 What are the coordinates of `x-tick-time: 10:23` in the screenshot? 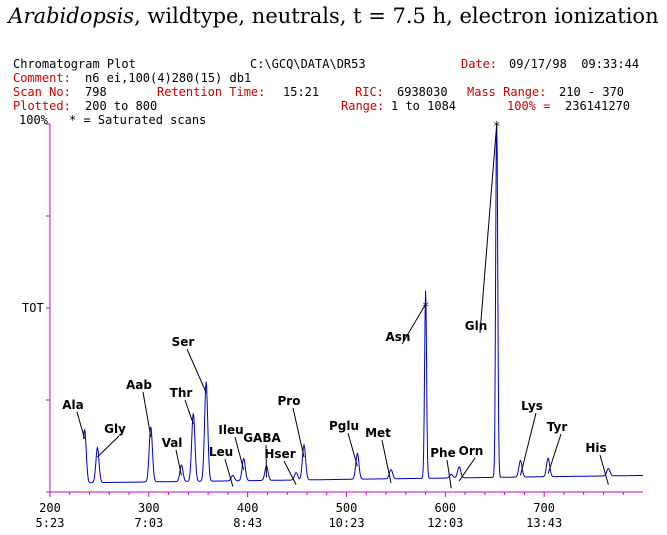 It's located at (346, 523).